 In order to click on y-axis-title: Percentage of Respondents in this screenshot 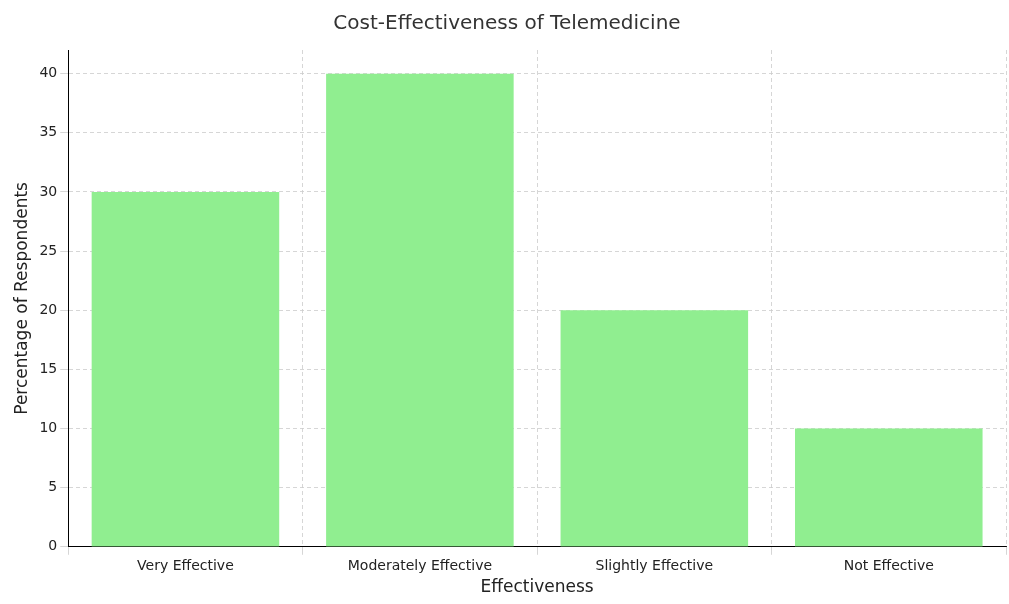, I will do `click(20, 298)`.